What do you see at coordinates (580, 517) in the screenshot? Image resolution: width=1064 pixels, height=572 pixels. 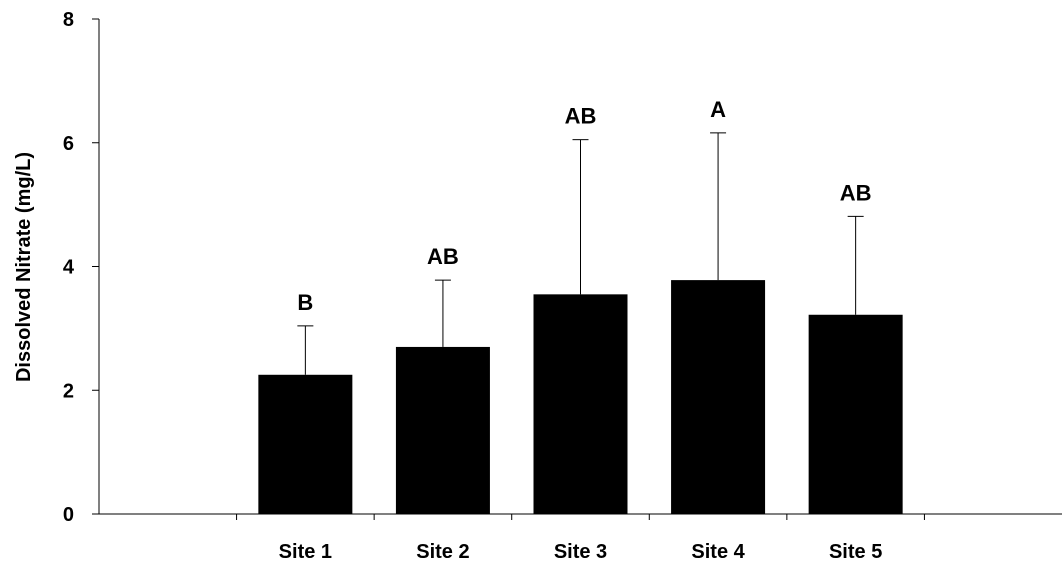 I see `x-ticks` at bounding box center [580, 517].